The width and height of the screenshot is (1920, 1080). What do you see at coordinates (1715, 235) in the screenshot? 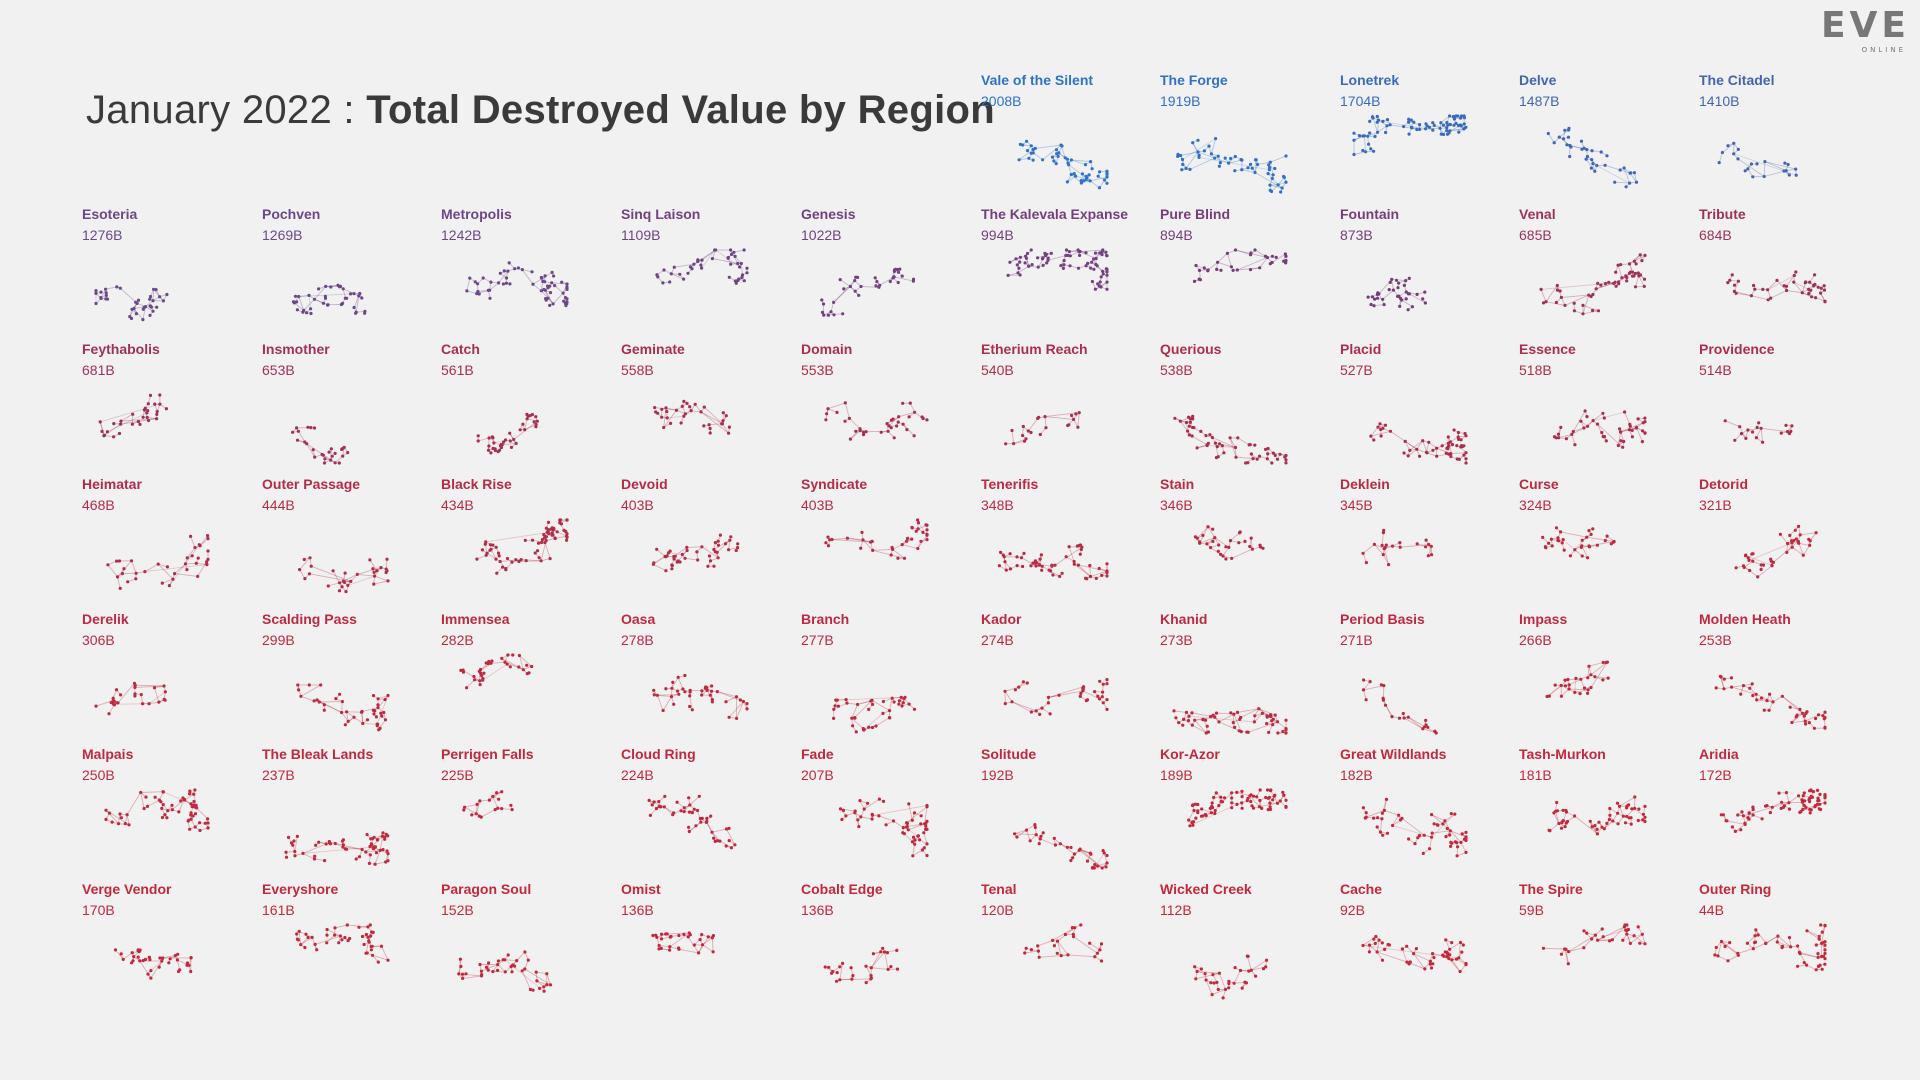
I see `region-value: 684B` at bounding box center [1715, 235].